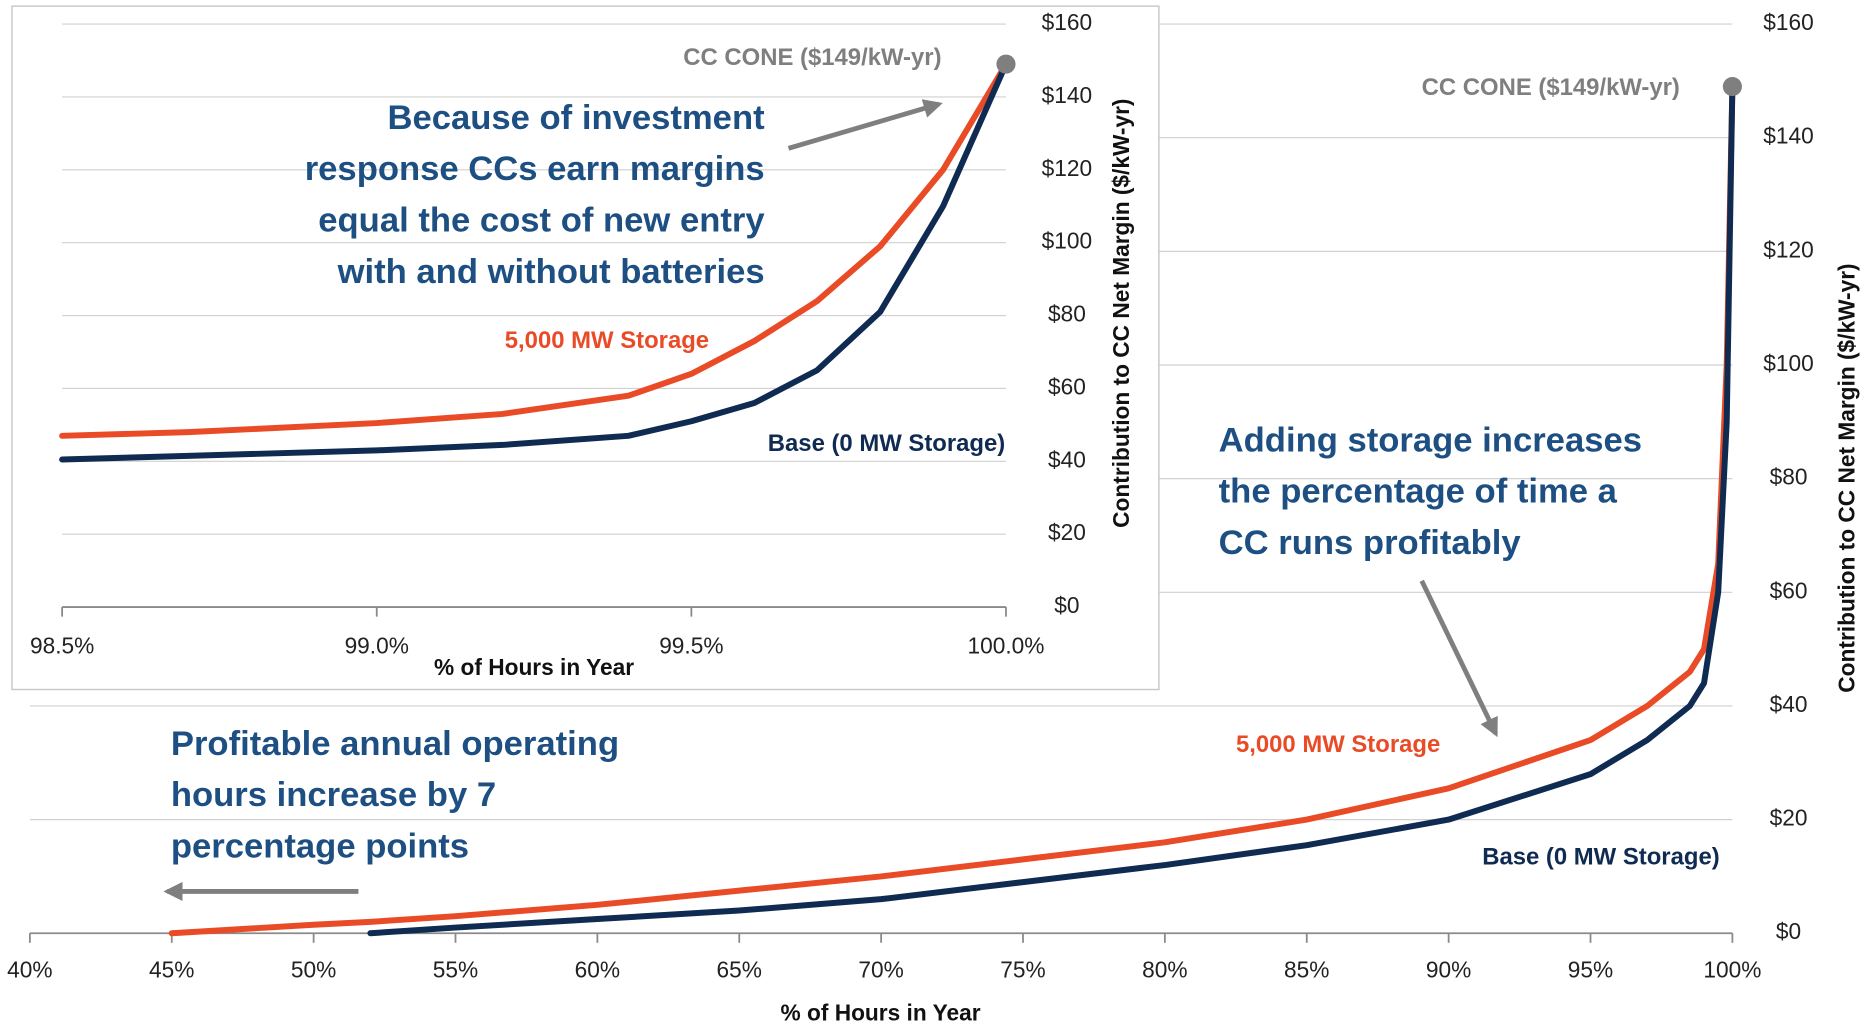 The image size is (1865, 1023). Describe the element at coordinates (171, 969) in the screenshot. I see `x-tick-label: 45%` at that location.